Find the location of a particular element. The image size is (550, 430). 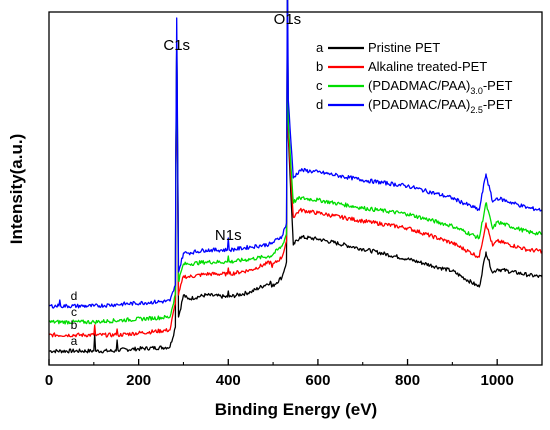

legend-label-c: (PDADMAC/PAA)3.0-PET is located at coordinates (440, 87).